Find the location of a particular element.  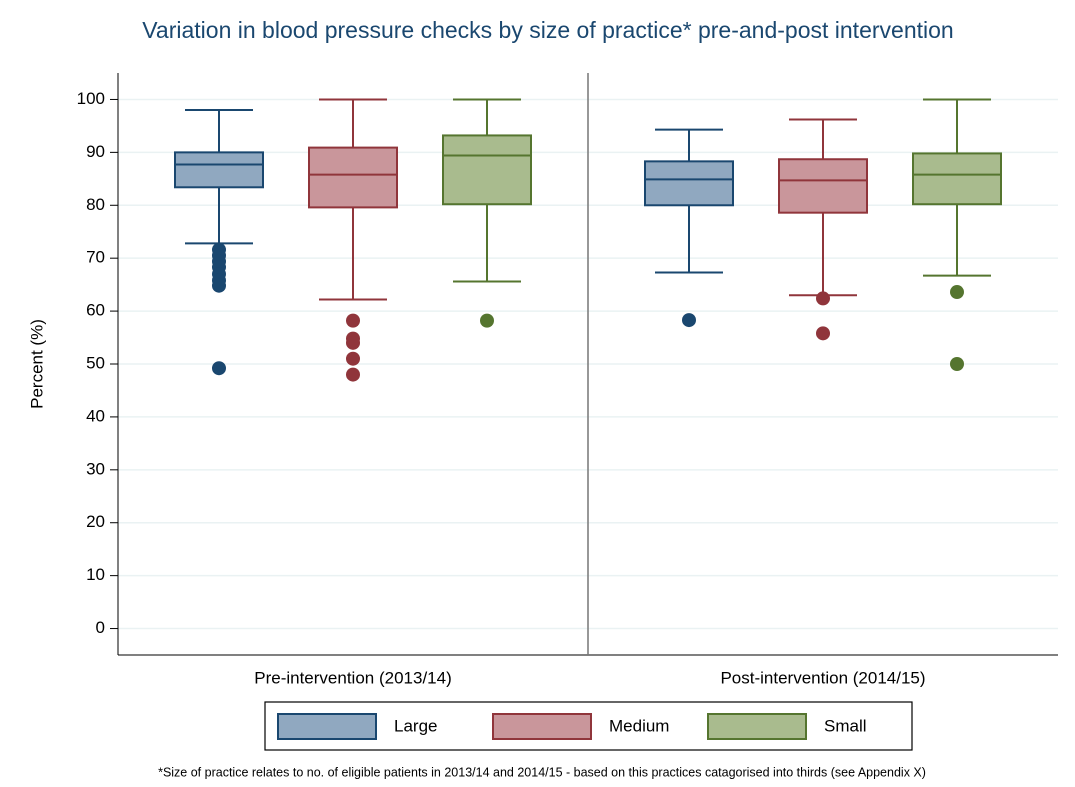

x-tick-label: Pre-intervention (2013/14) is located at coordinates (353, 677).